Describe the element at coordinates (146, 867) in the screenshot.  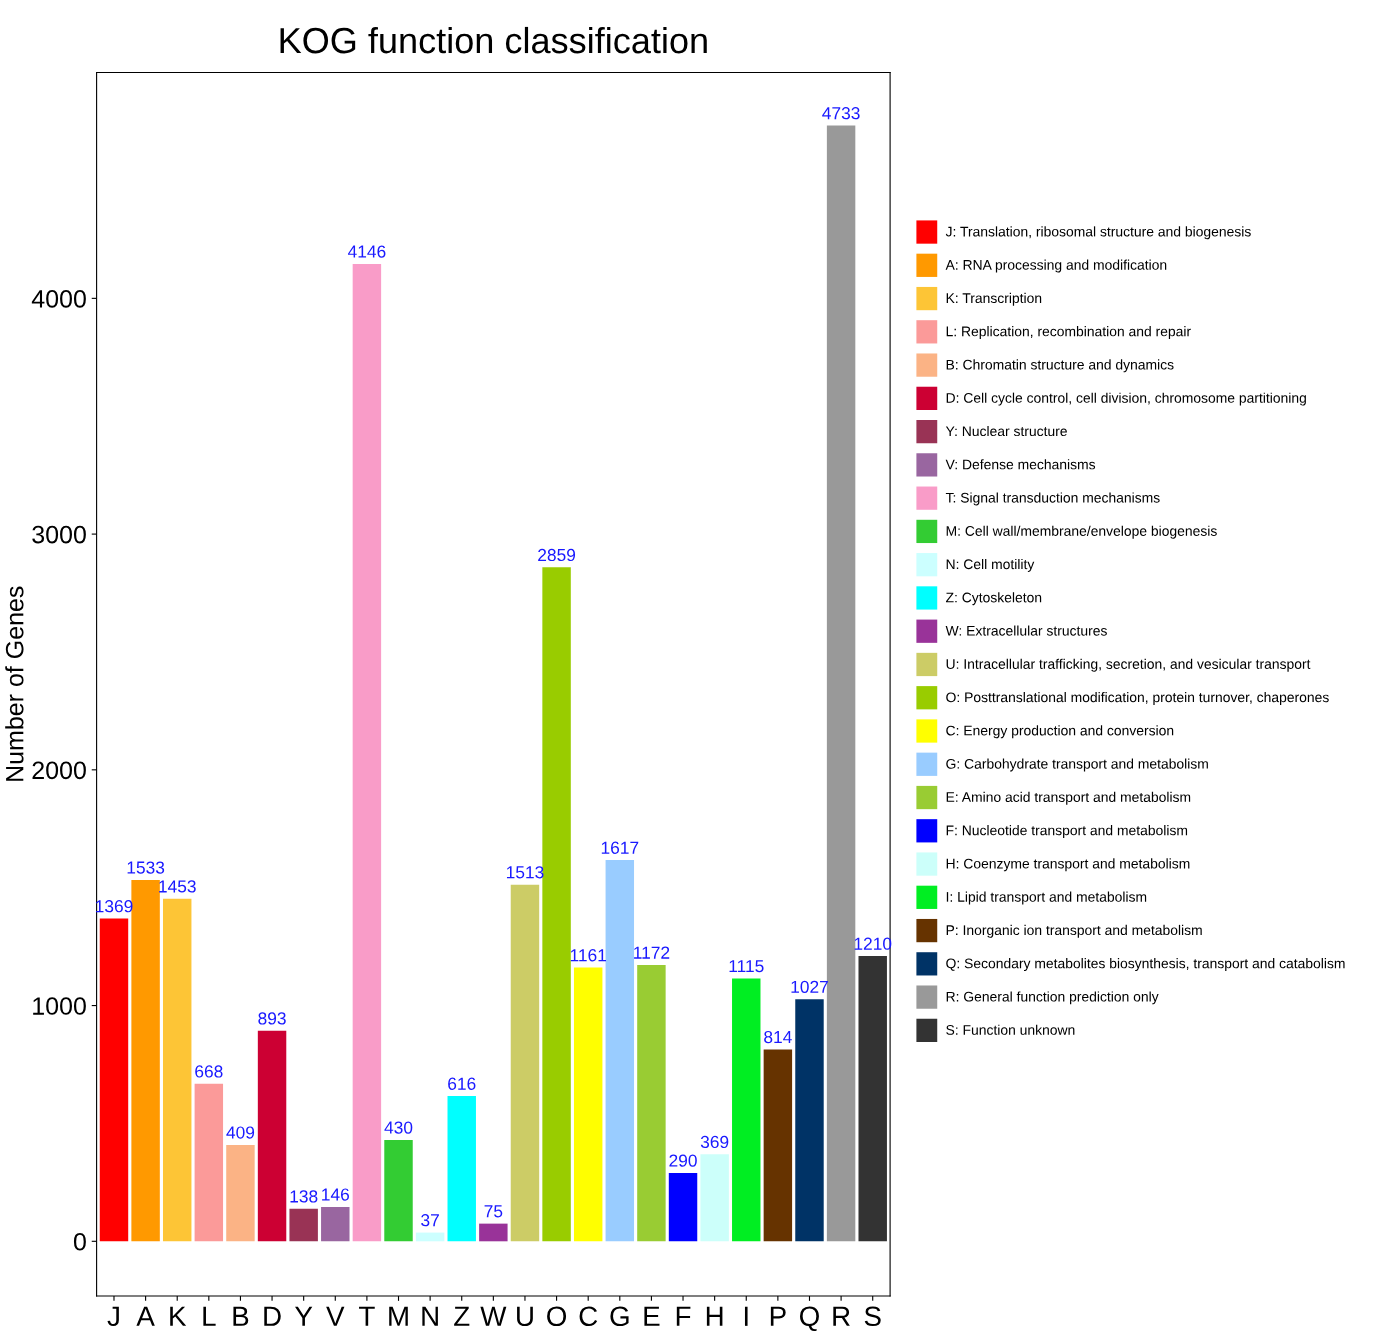
I see `data-label: 1533` at that location.